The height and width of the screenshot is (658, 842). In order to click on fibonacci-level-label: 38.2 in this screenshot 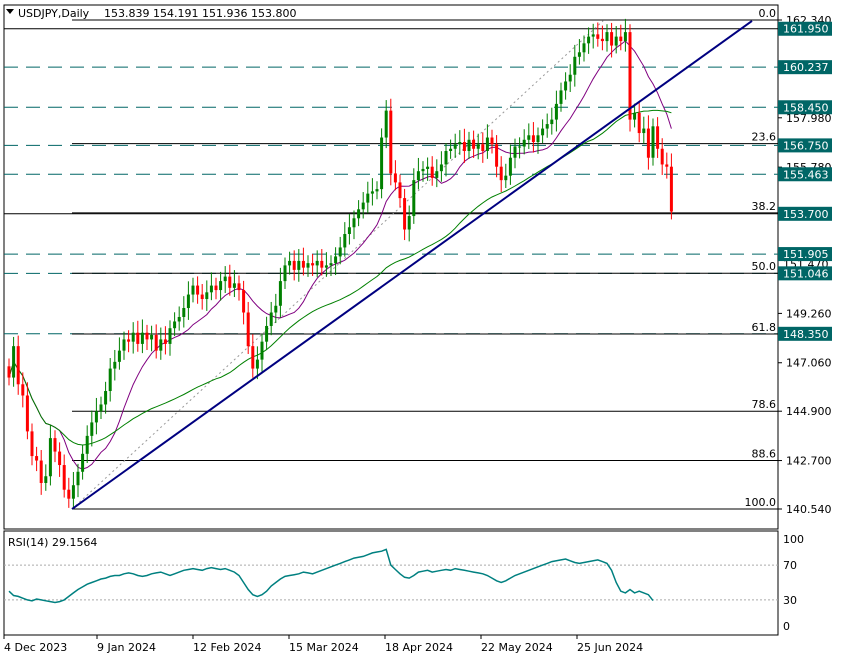, I will do `click(764, 206)`.